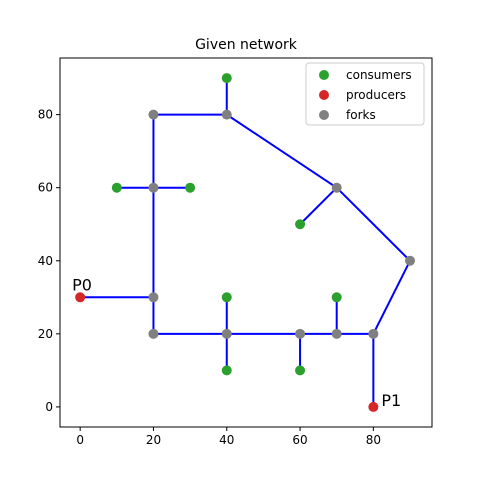 This screenshot has width=480, height=484. Describe the element at coordinates (80, 440) in the screenshot. I see `x-tick-label: 0` at that location.